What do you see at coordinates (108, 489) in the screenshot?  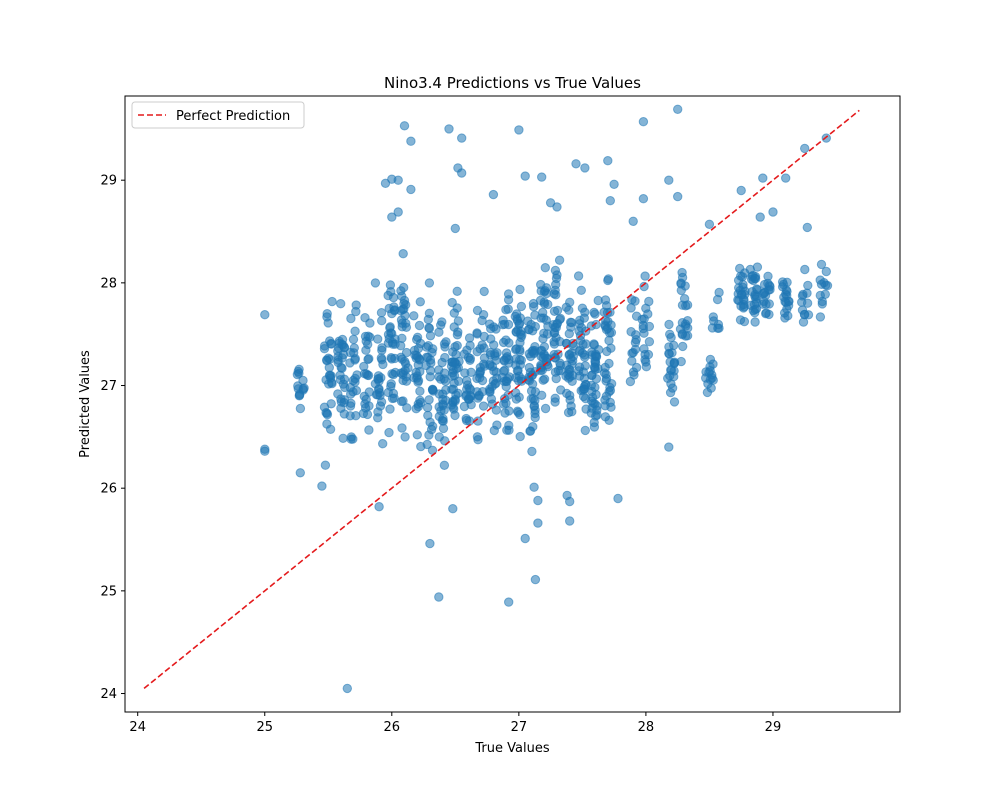 I see `y-tick-label: 26` at bounding box center [108, 489].